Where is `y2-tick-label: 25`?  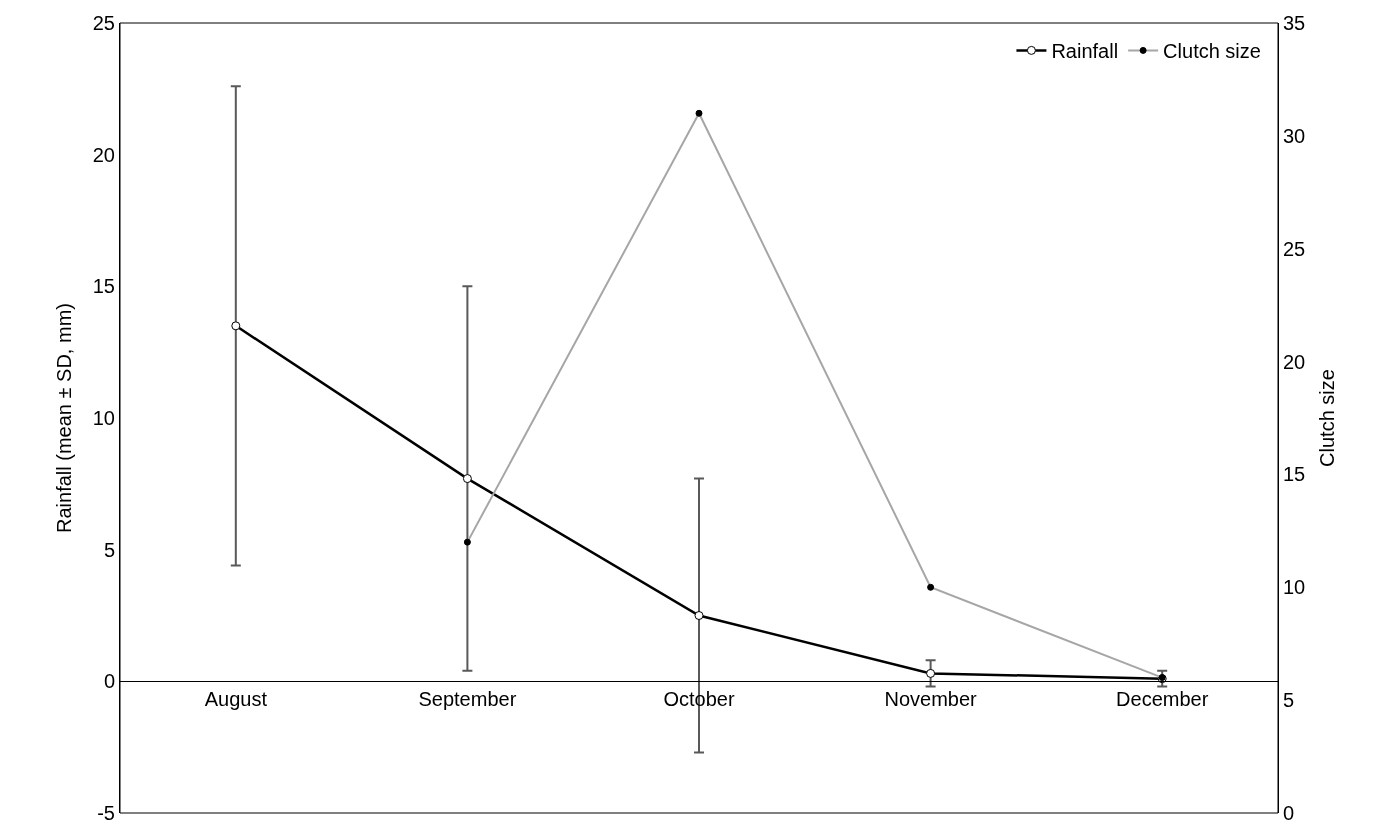
y2-tick-label: 25 is located at coordinates (1294, 248).